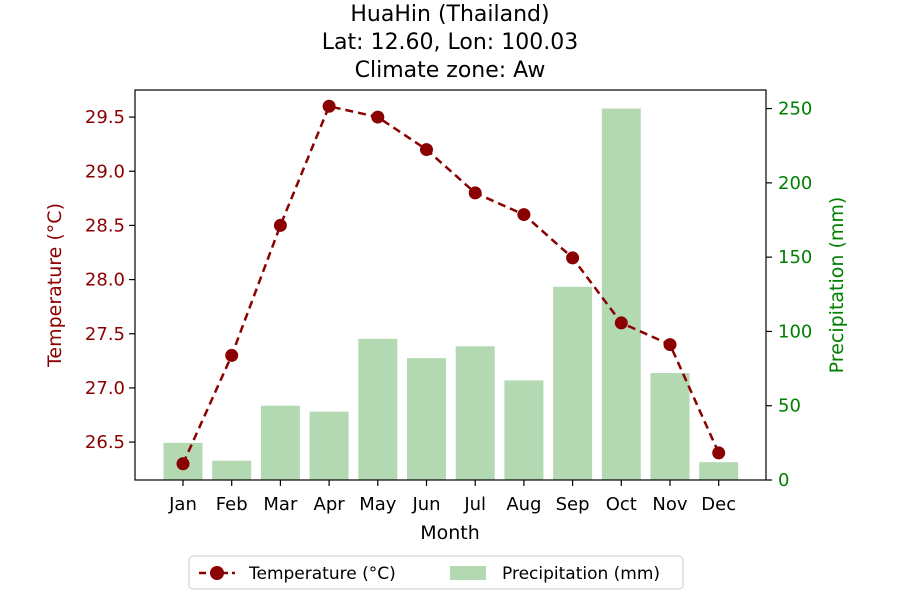 The image size is (900, 600). What do you see at coordinates (474, 504) in the screenshot?
I see `x-tick-label: Jul` at bounding box center [474, 504].